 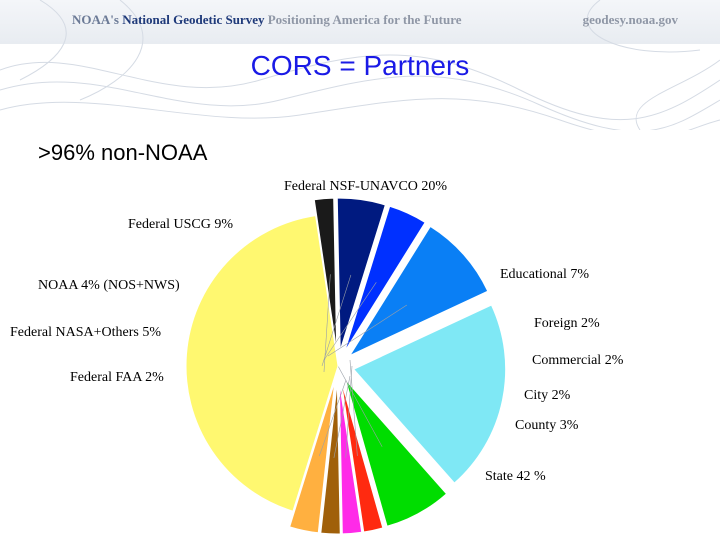 What do you see at coordinates (85, 332) in the screenshot?
I see `slice-label: Federal NASA+Others 5%` at bounding box center [85, 332].